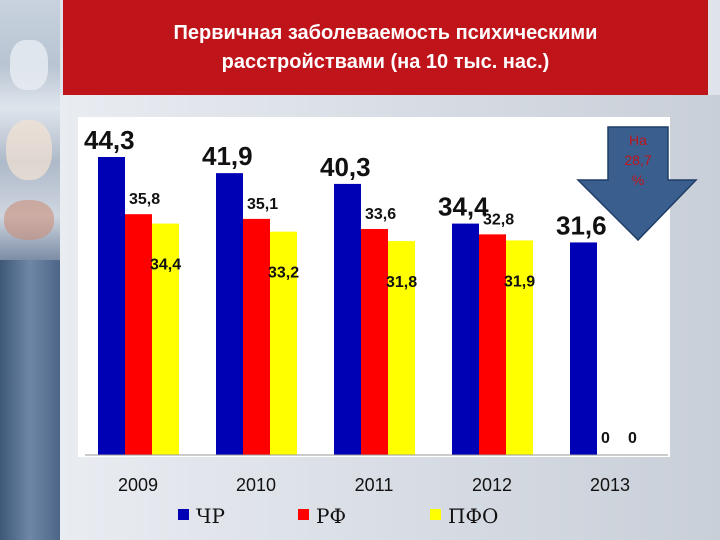  Describe the element at coordinates (256, 336) in the screenshot. I see `bar-РФ-2010` at that location.